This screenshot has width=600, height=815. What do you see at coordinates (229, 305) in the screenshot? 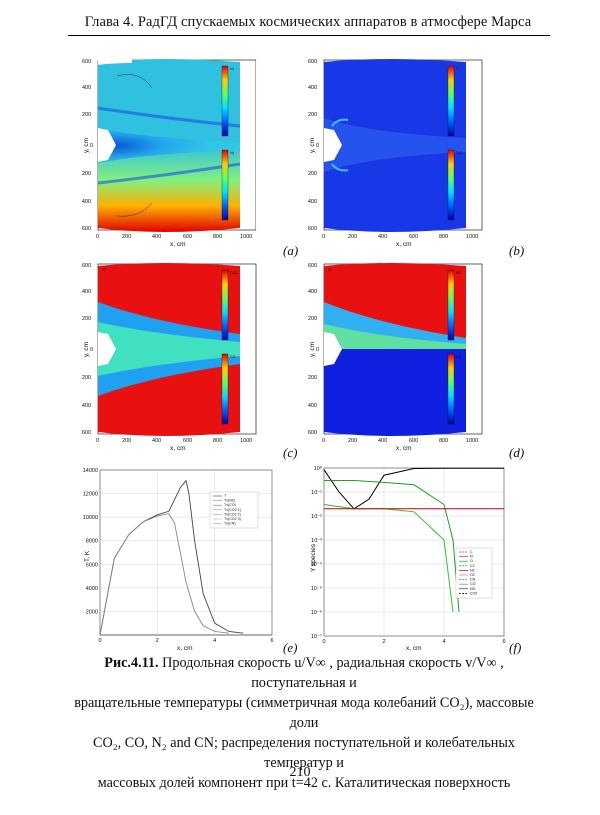
I see `colorbar-top: CO2` at bounding box center [229, 305].